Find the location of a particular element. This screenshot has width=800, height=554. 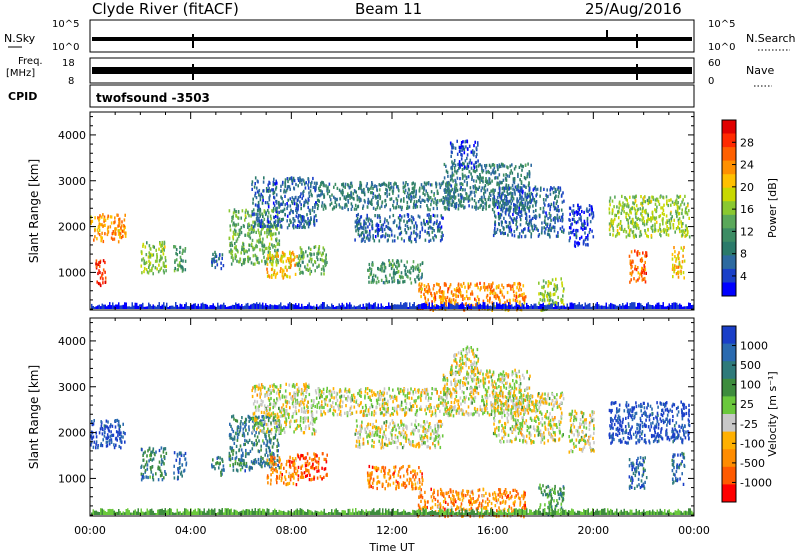

freq-trace is located at coordinates (392, 70).